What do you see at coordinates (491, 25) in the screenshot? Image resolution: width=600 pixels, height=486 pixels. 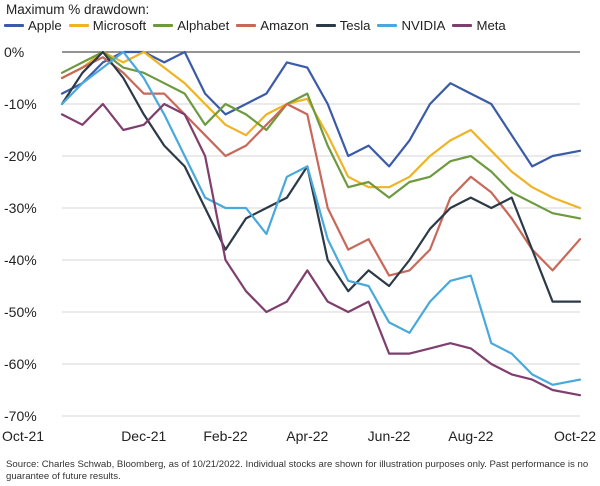 I see `legend-label-meta: Meta` at bounding box center [491, 25].